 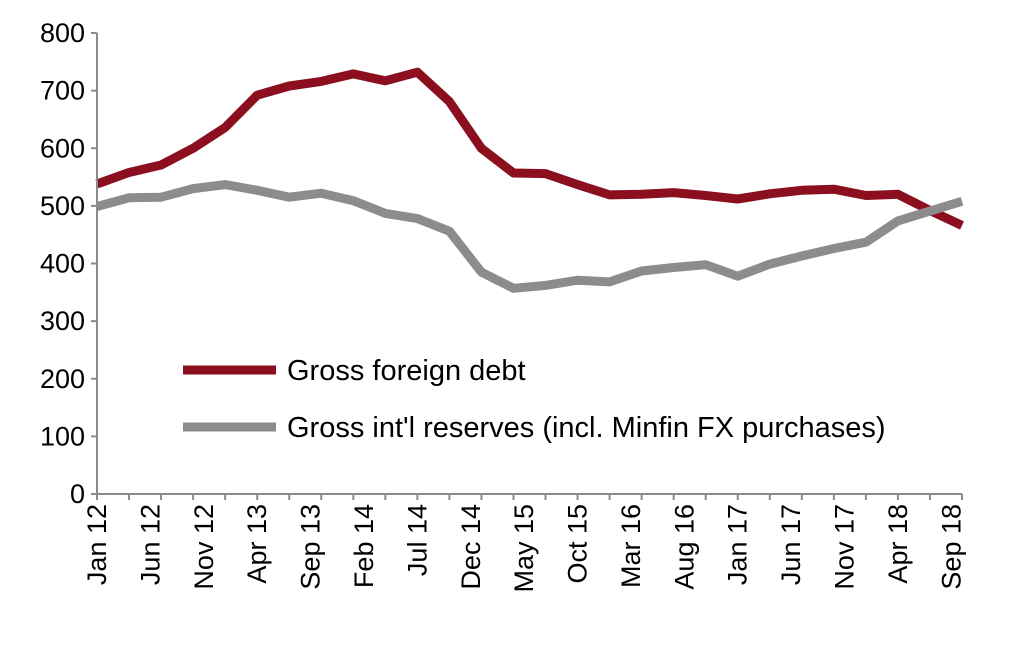 I want to click on y-tick-labels: 0 100 200 300 400 500 600 700 800, so click(x=68, y=263).